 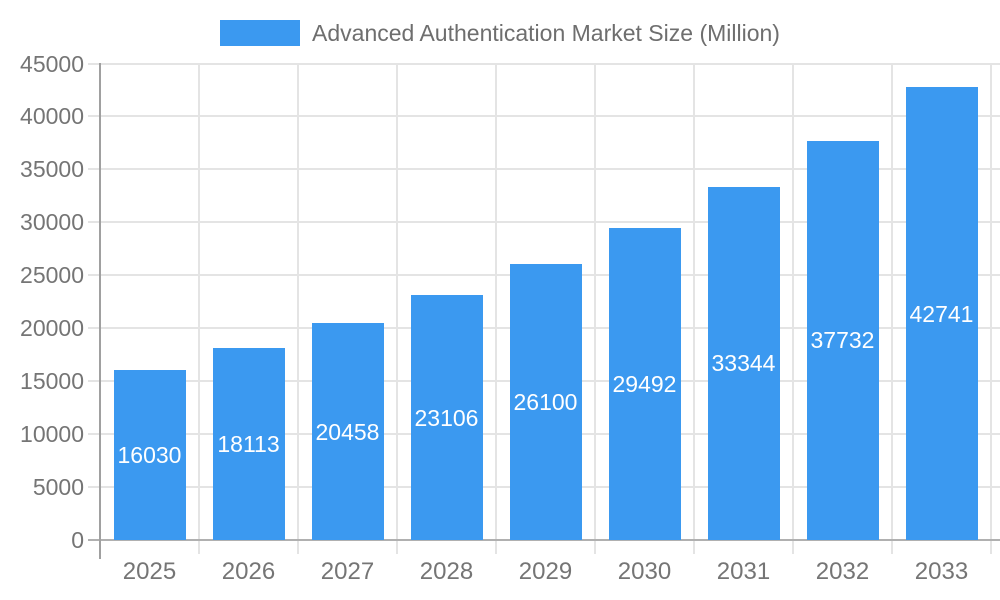 I want to click on bar-value-label: 20458, so click(x=347, y=431).